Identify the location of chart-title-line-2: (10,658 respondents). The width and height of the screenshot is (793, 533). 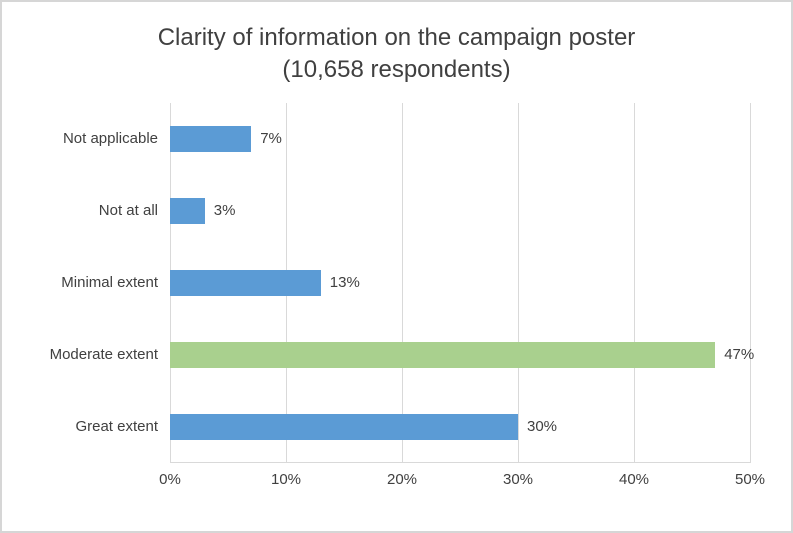
(396, 70).